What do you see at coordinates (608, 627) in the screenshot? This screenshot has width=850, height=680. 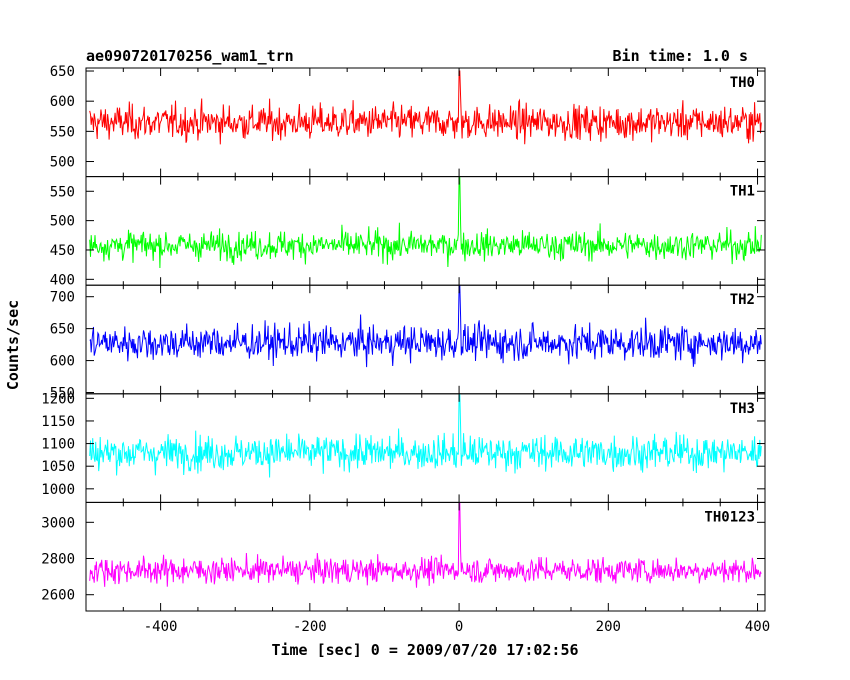 I see `x-tick-label: 200` at bounding box center [608, 627].